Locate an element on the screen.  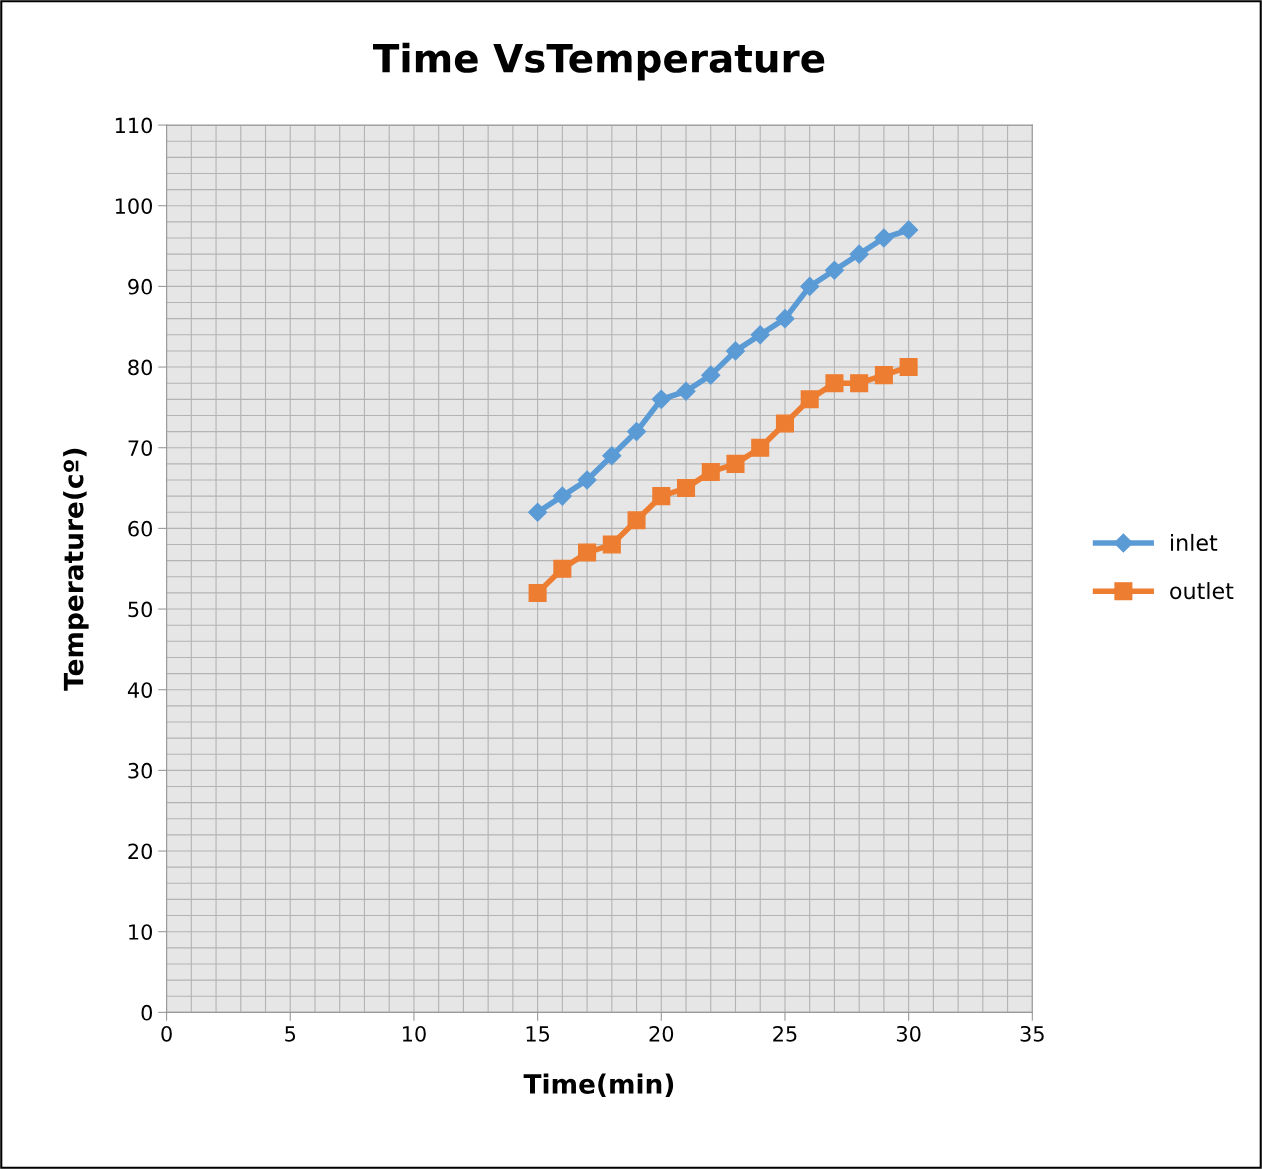
x-tick-label: 15 is located at coordinates (538, 1034).